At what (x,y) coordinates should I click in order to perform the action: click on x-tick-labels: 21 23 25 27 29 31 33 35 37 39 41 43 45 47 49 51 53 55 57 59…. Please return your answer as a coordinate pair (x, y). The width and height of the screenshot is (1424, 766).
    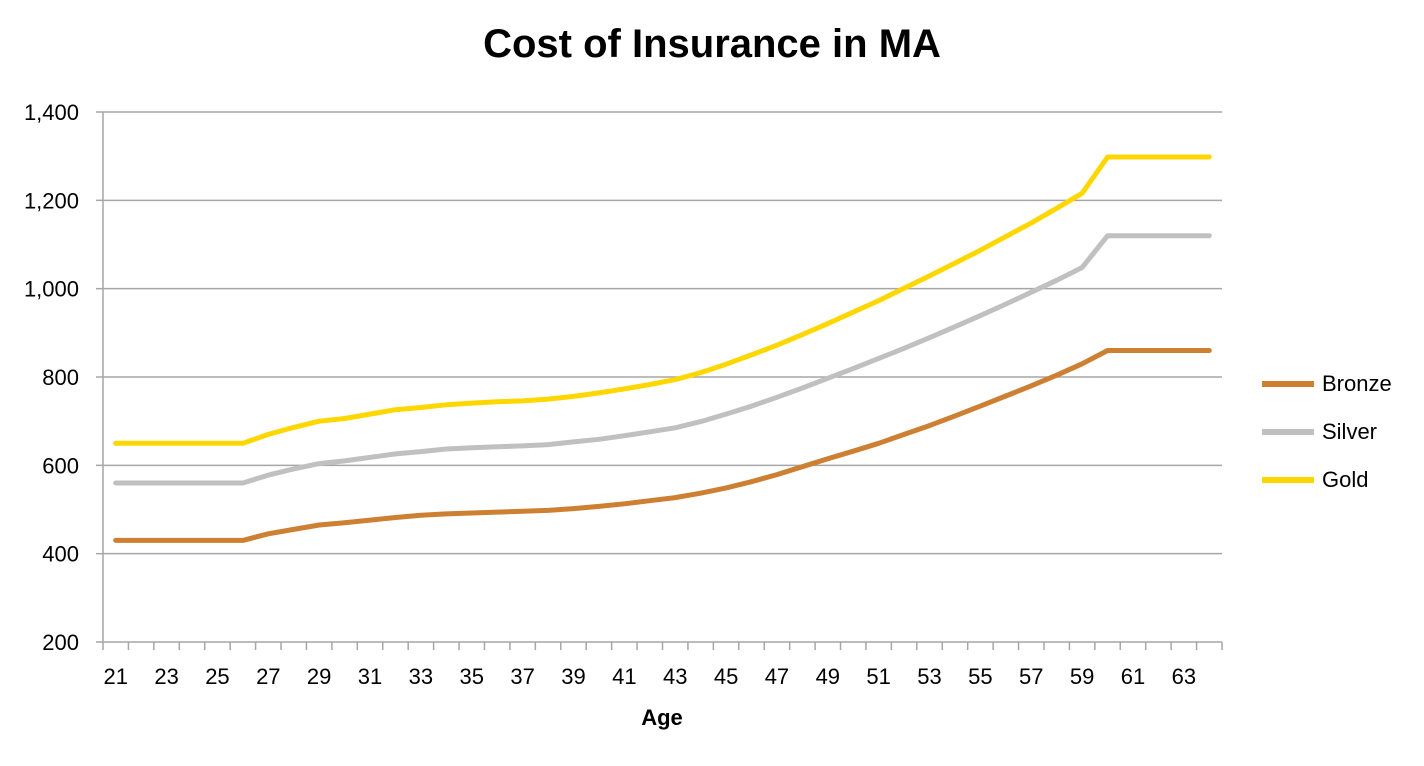
    Looking at the image, I should click on (649, 676).